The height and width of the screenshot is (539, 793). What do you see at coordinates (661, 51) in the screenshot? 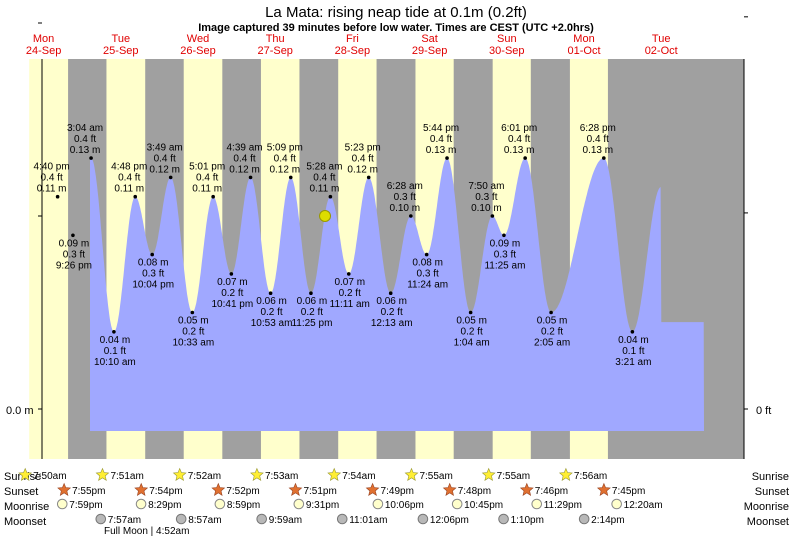
I see `day-date-label: 02-Oct` at bounding box center [661, 51].